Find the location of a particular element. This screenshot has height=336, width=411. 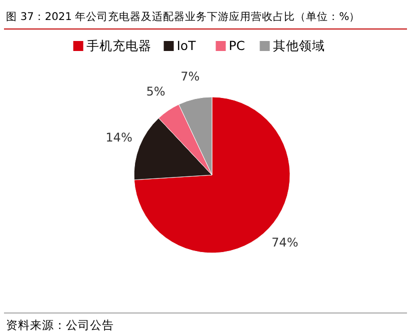

data-label: 5% is located at coordinates (156, 91).